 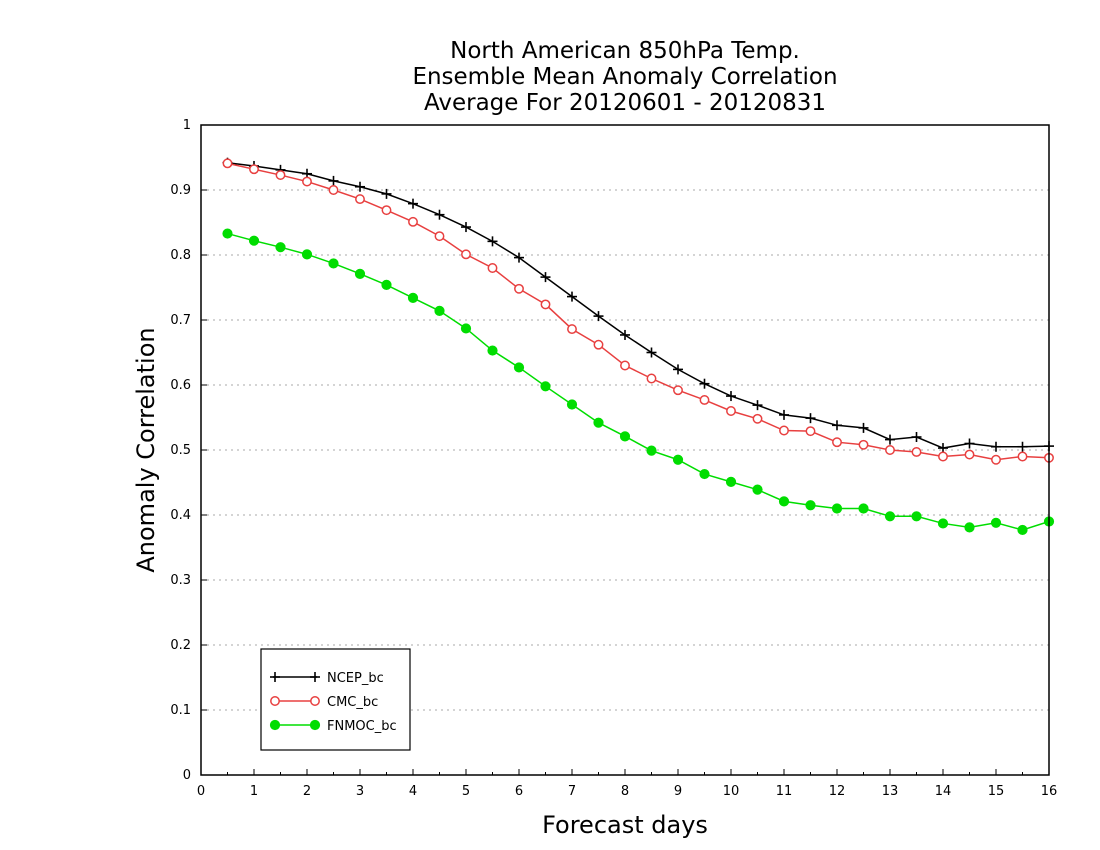 I want to click on legend: NCEP_bc CMC_bc FNMOC_bc, so click(x=335, y=699).